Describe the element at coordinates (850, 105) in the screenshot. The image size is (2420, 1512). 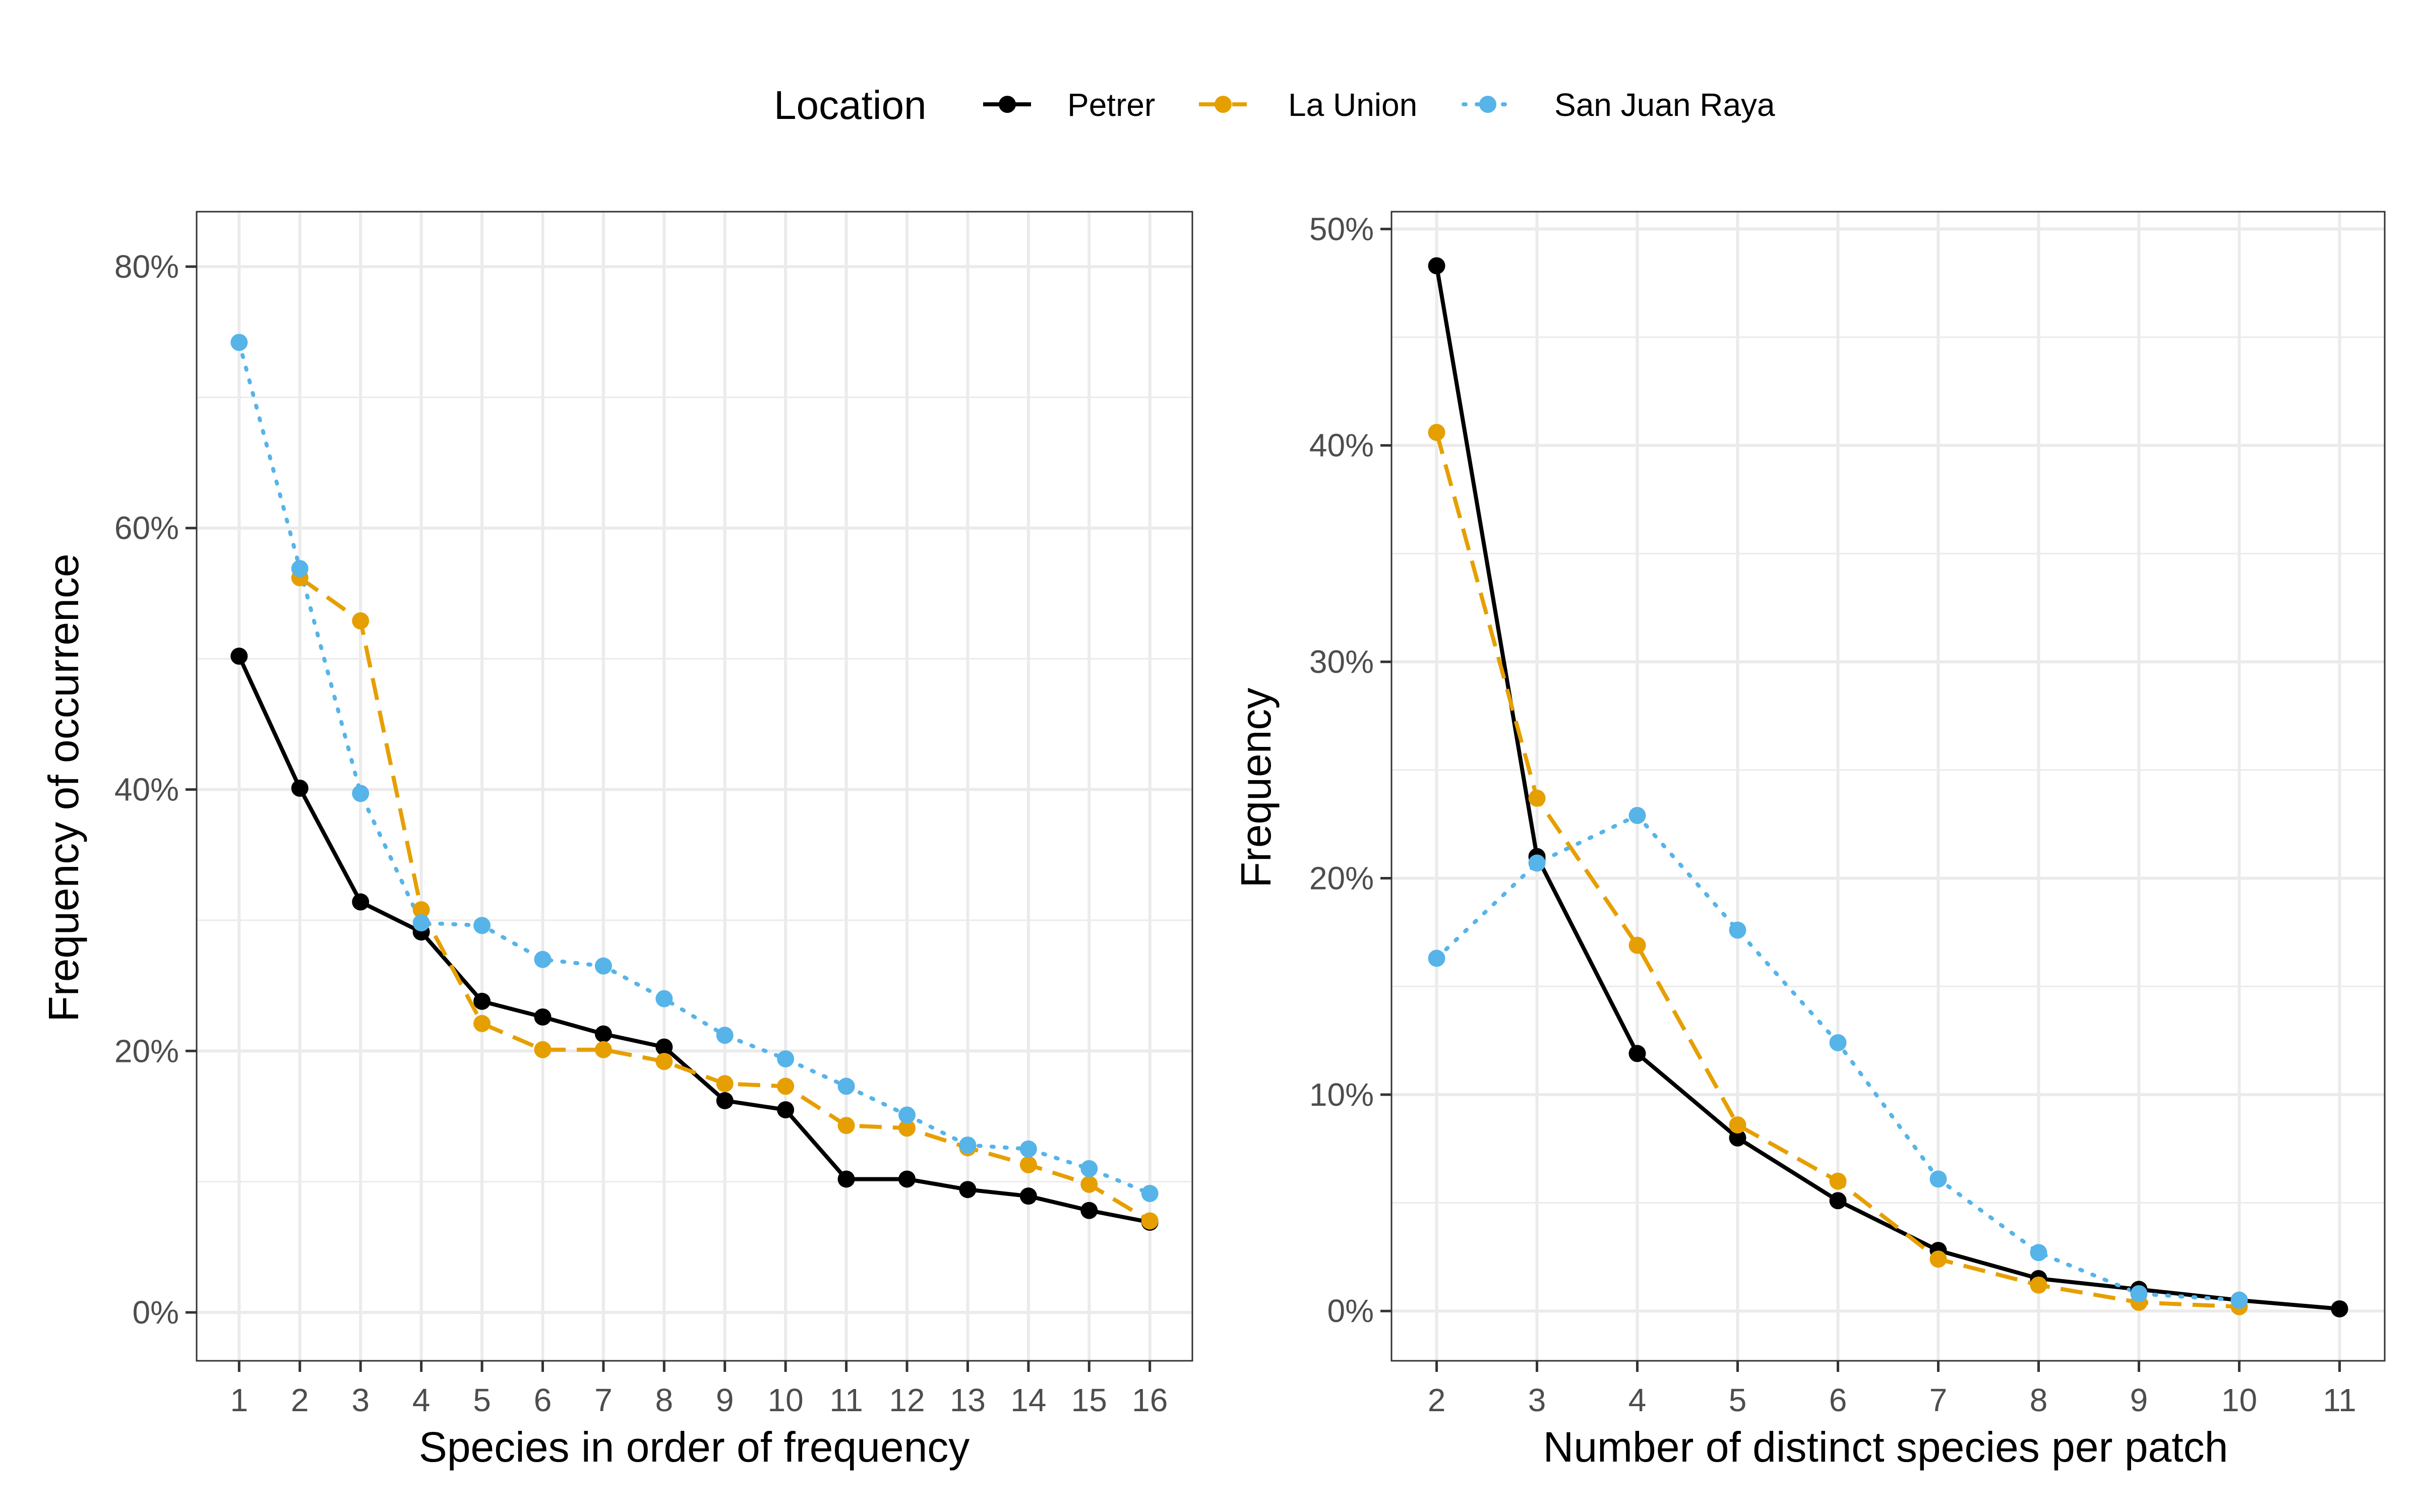
I see `legend-title: Location` at that location.